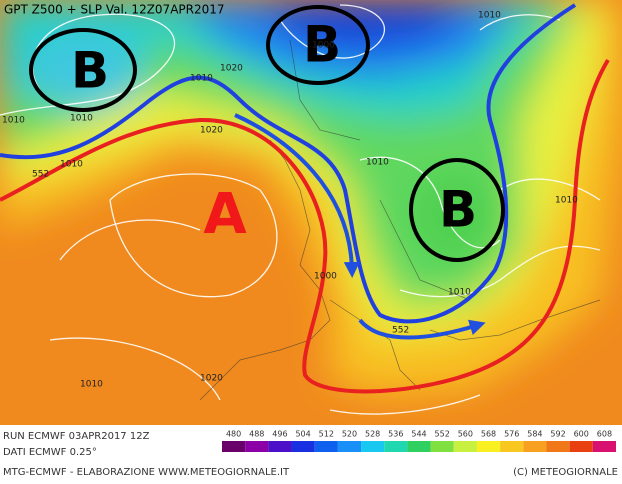 The image size is (622, 484). Describe the element at coordinates (442, 434) in the screenshot. I see `colorbar-tick-label: 552` at that location.